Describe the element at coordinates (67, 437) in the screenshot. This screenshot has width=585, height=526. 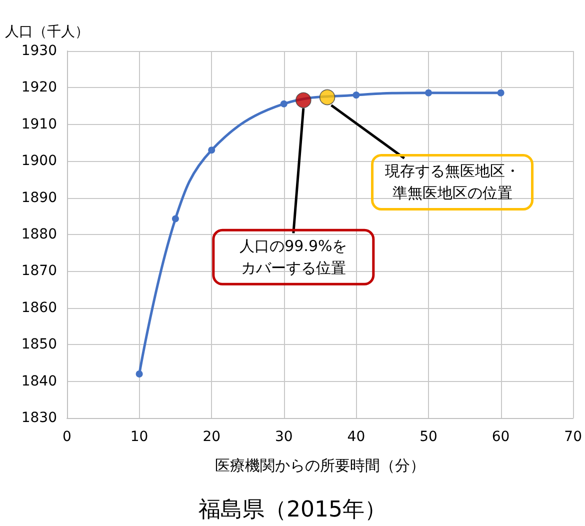
I see `x-tick-label: 0` at that location.